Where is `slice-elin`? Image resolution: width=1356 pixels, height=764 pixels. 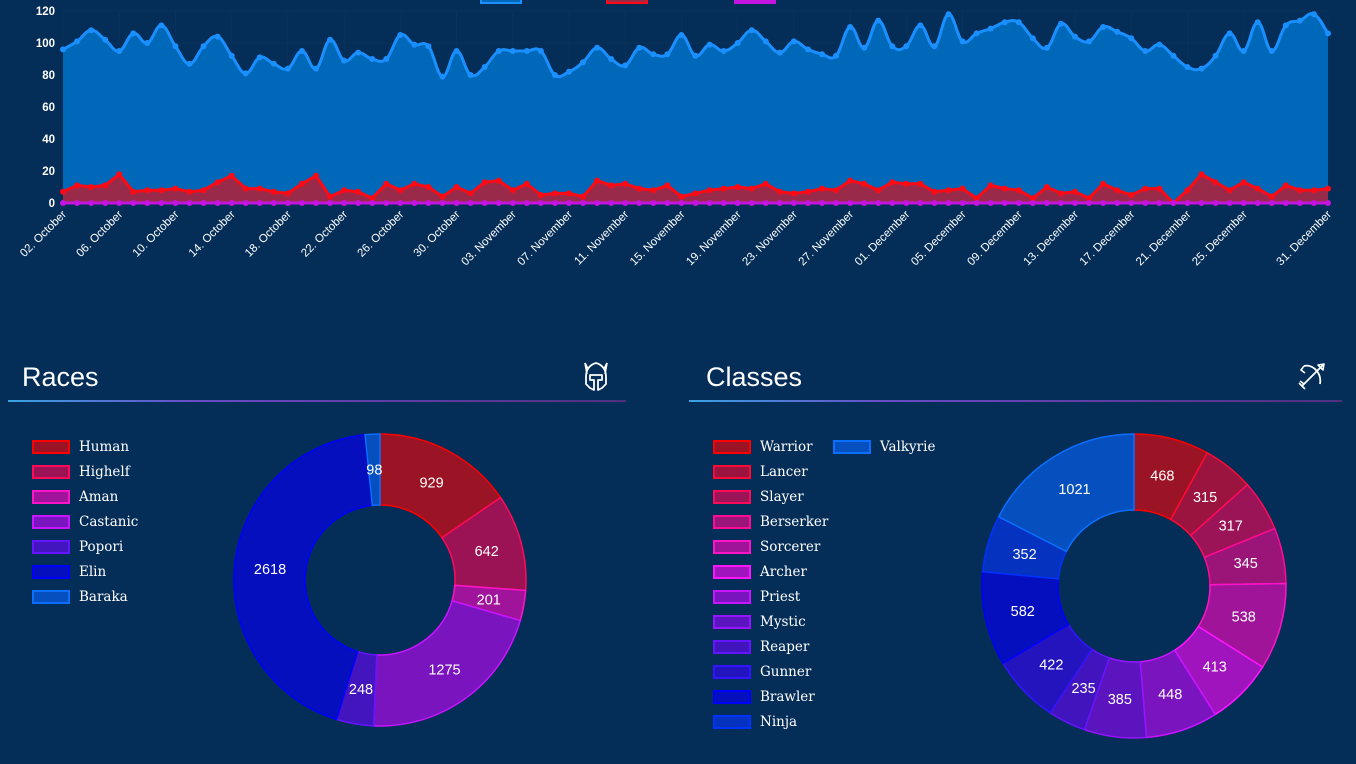
slice-elin is located at coordinates (303, 577).